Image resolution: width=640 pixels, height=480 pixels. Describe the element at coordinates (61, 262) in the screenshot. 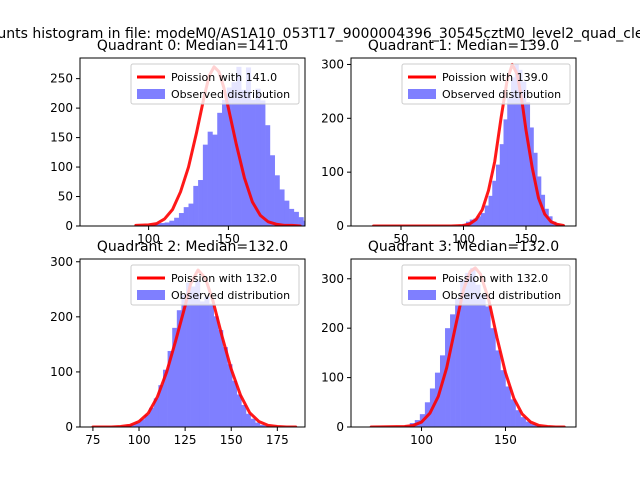

I see `y-tick-label: 300` at that location.